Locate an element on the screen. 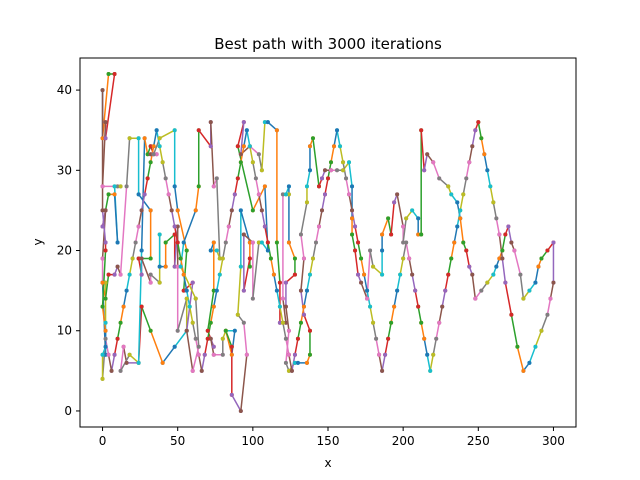 This screenshot has width=640, height=480. y-axis-label: y is located at coordinates (38, 241).